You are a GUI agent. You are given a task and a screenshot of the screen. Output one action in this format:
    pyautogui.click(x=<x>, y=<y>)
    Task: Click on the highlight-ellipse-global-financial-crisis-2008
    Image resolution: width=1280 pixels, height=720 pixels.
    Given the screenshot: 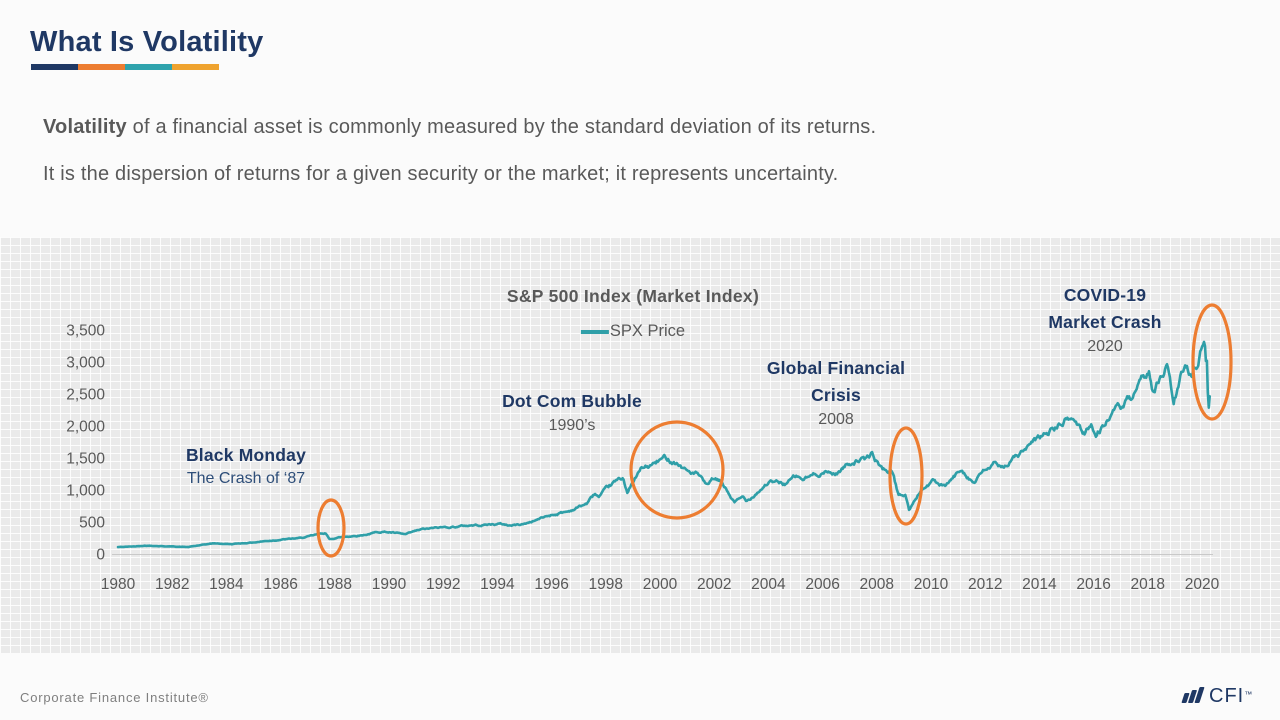 What is the action you would take?
    pyautogui.click(x=906, y=476)
    